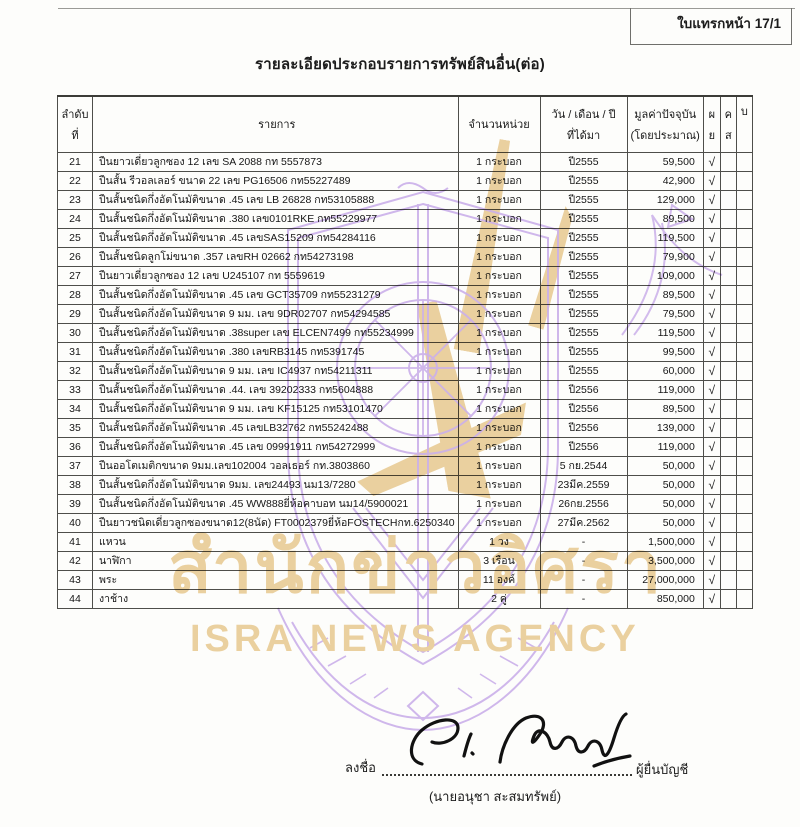  Describe the element at coordinates (75, 370) in the screenshot. I see `row-number-cell: 32` at that location.